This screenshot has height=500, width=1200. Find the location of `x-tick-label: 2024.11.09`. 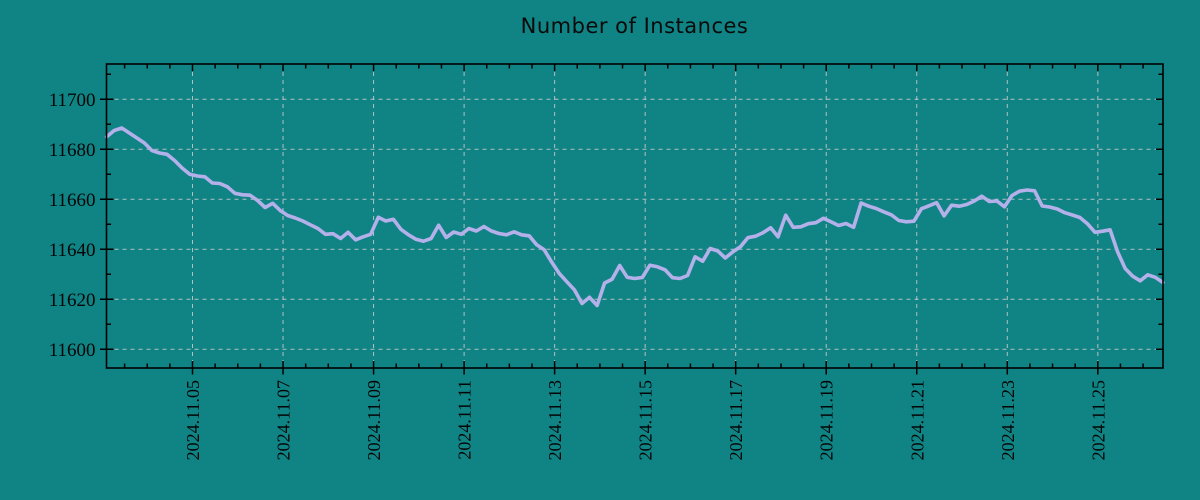

x-tick-label: 2024.11.09 is located at coordinates (374, 420).